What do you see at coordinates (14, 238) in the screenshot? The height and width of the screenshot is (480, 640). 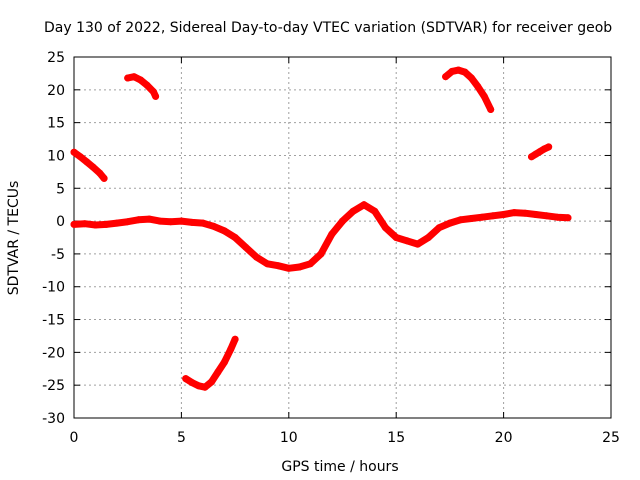 I see `y-axis-title: SDTVAR / TECUs` at bounding box center [14, 238].